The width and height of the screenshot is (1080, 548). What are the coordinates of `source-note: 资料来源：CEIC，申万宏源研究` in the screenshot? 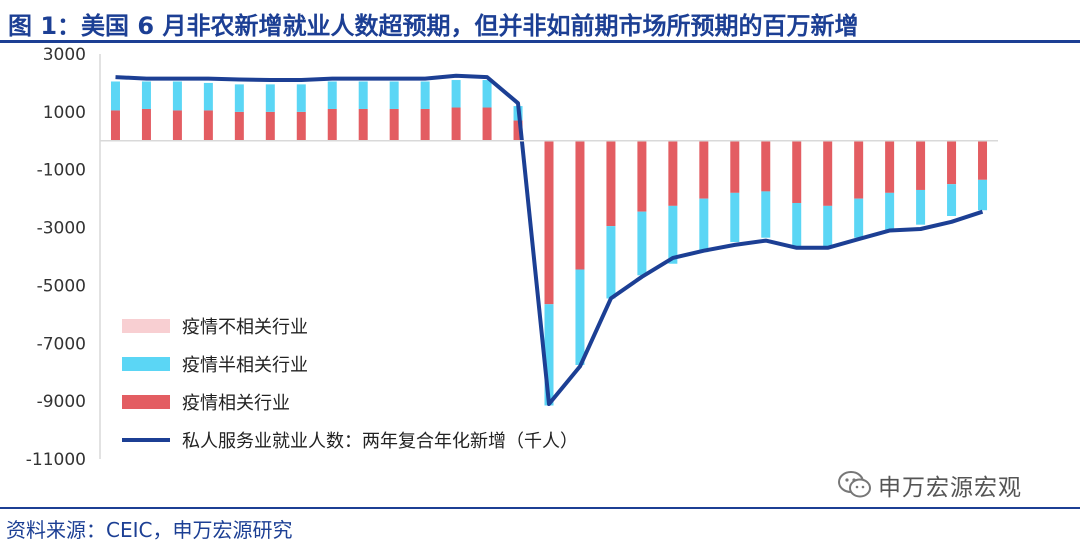 It's located at (149, 530).